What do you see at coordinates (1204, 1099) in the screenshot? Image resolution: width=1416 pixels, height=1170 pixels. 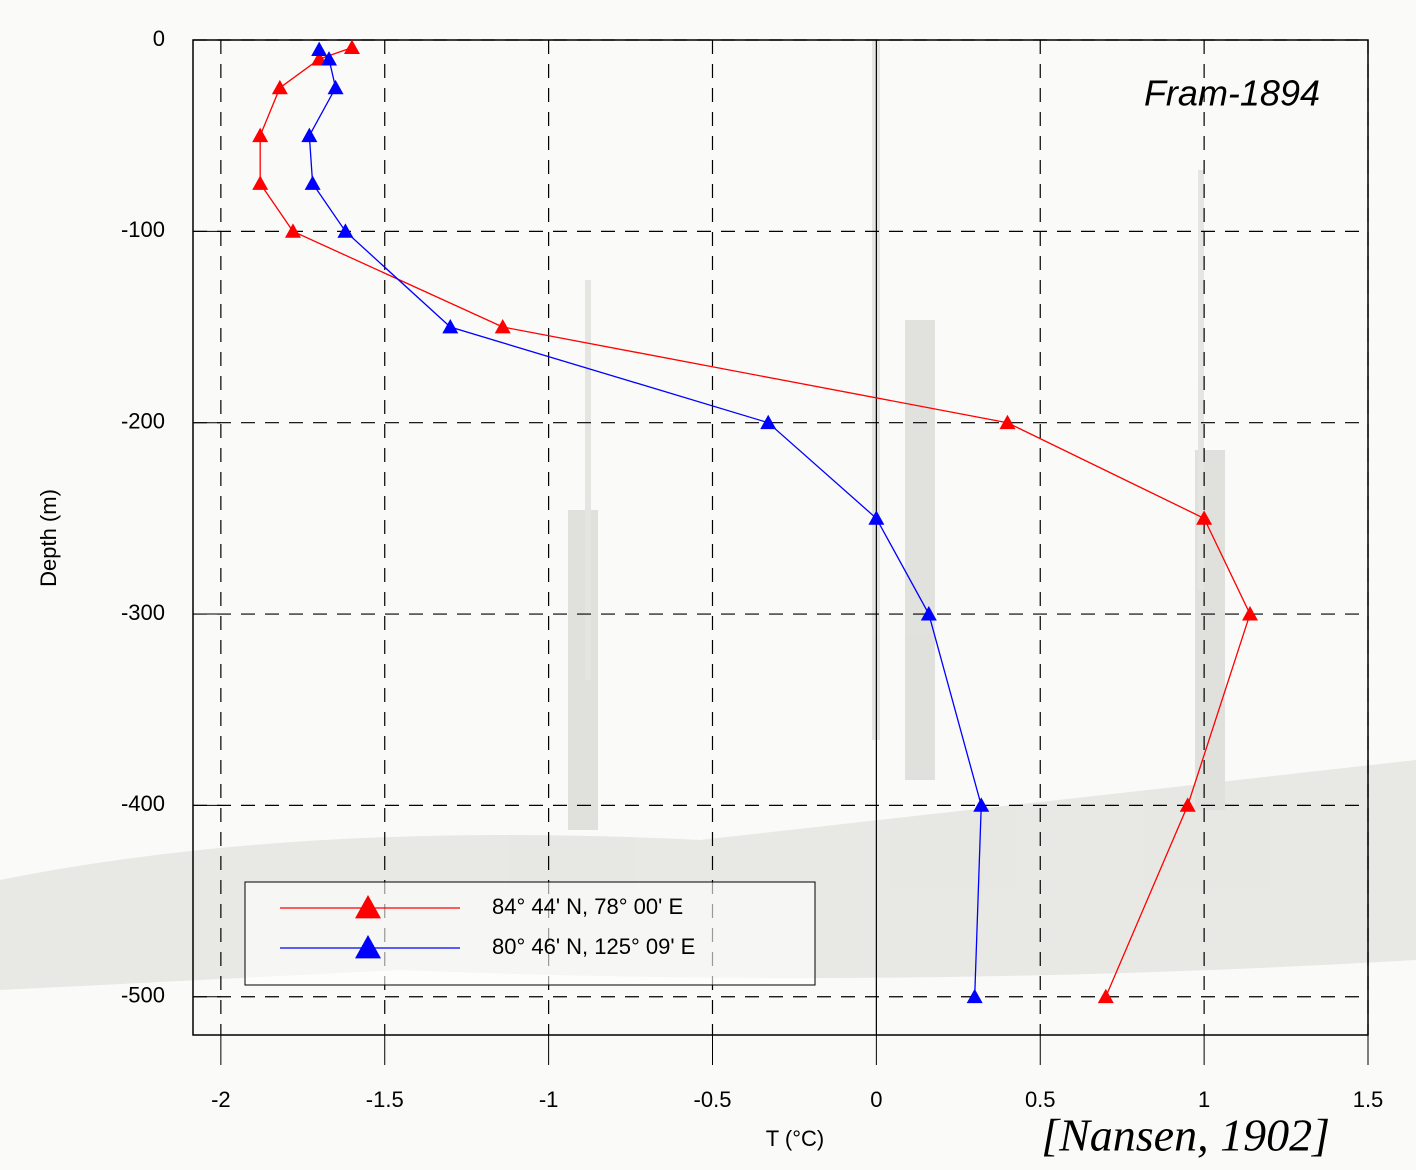 I see `x-tick-label: 1` at bounding box center [1204, 1099].